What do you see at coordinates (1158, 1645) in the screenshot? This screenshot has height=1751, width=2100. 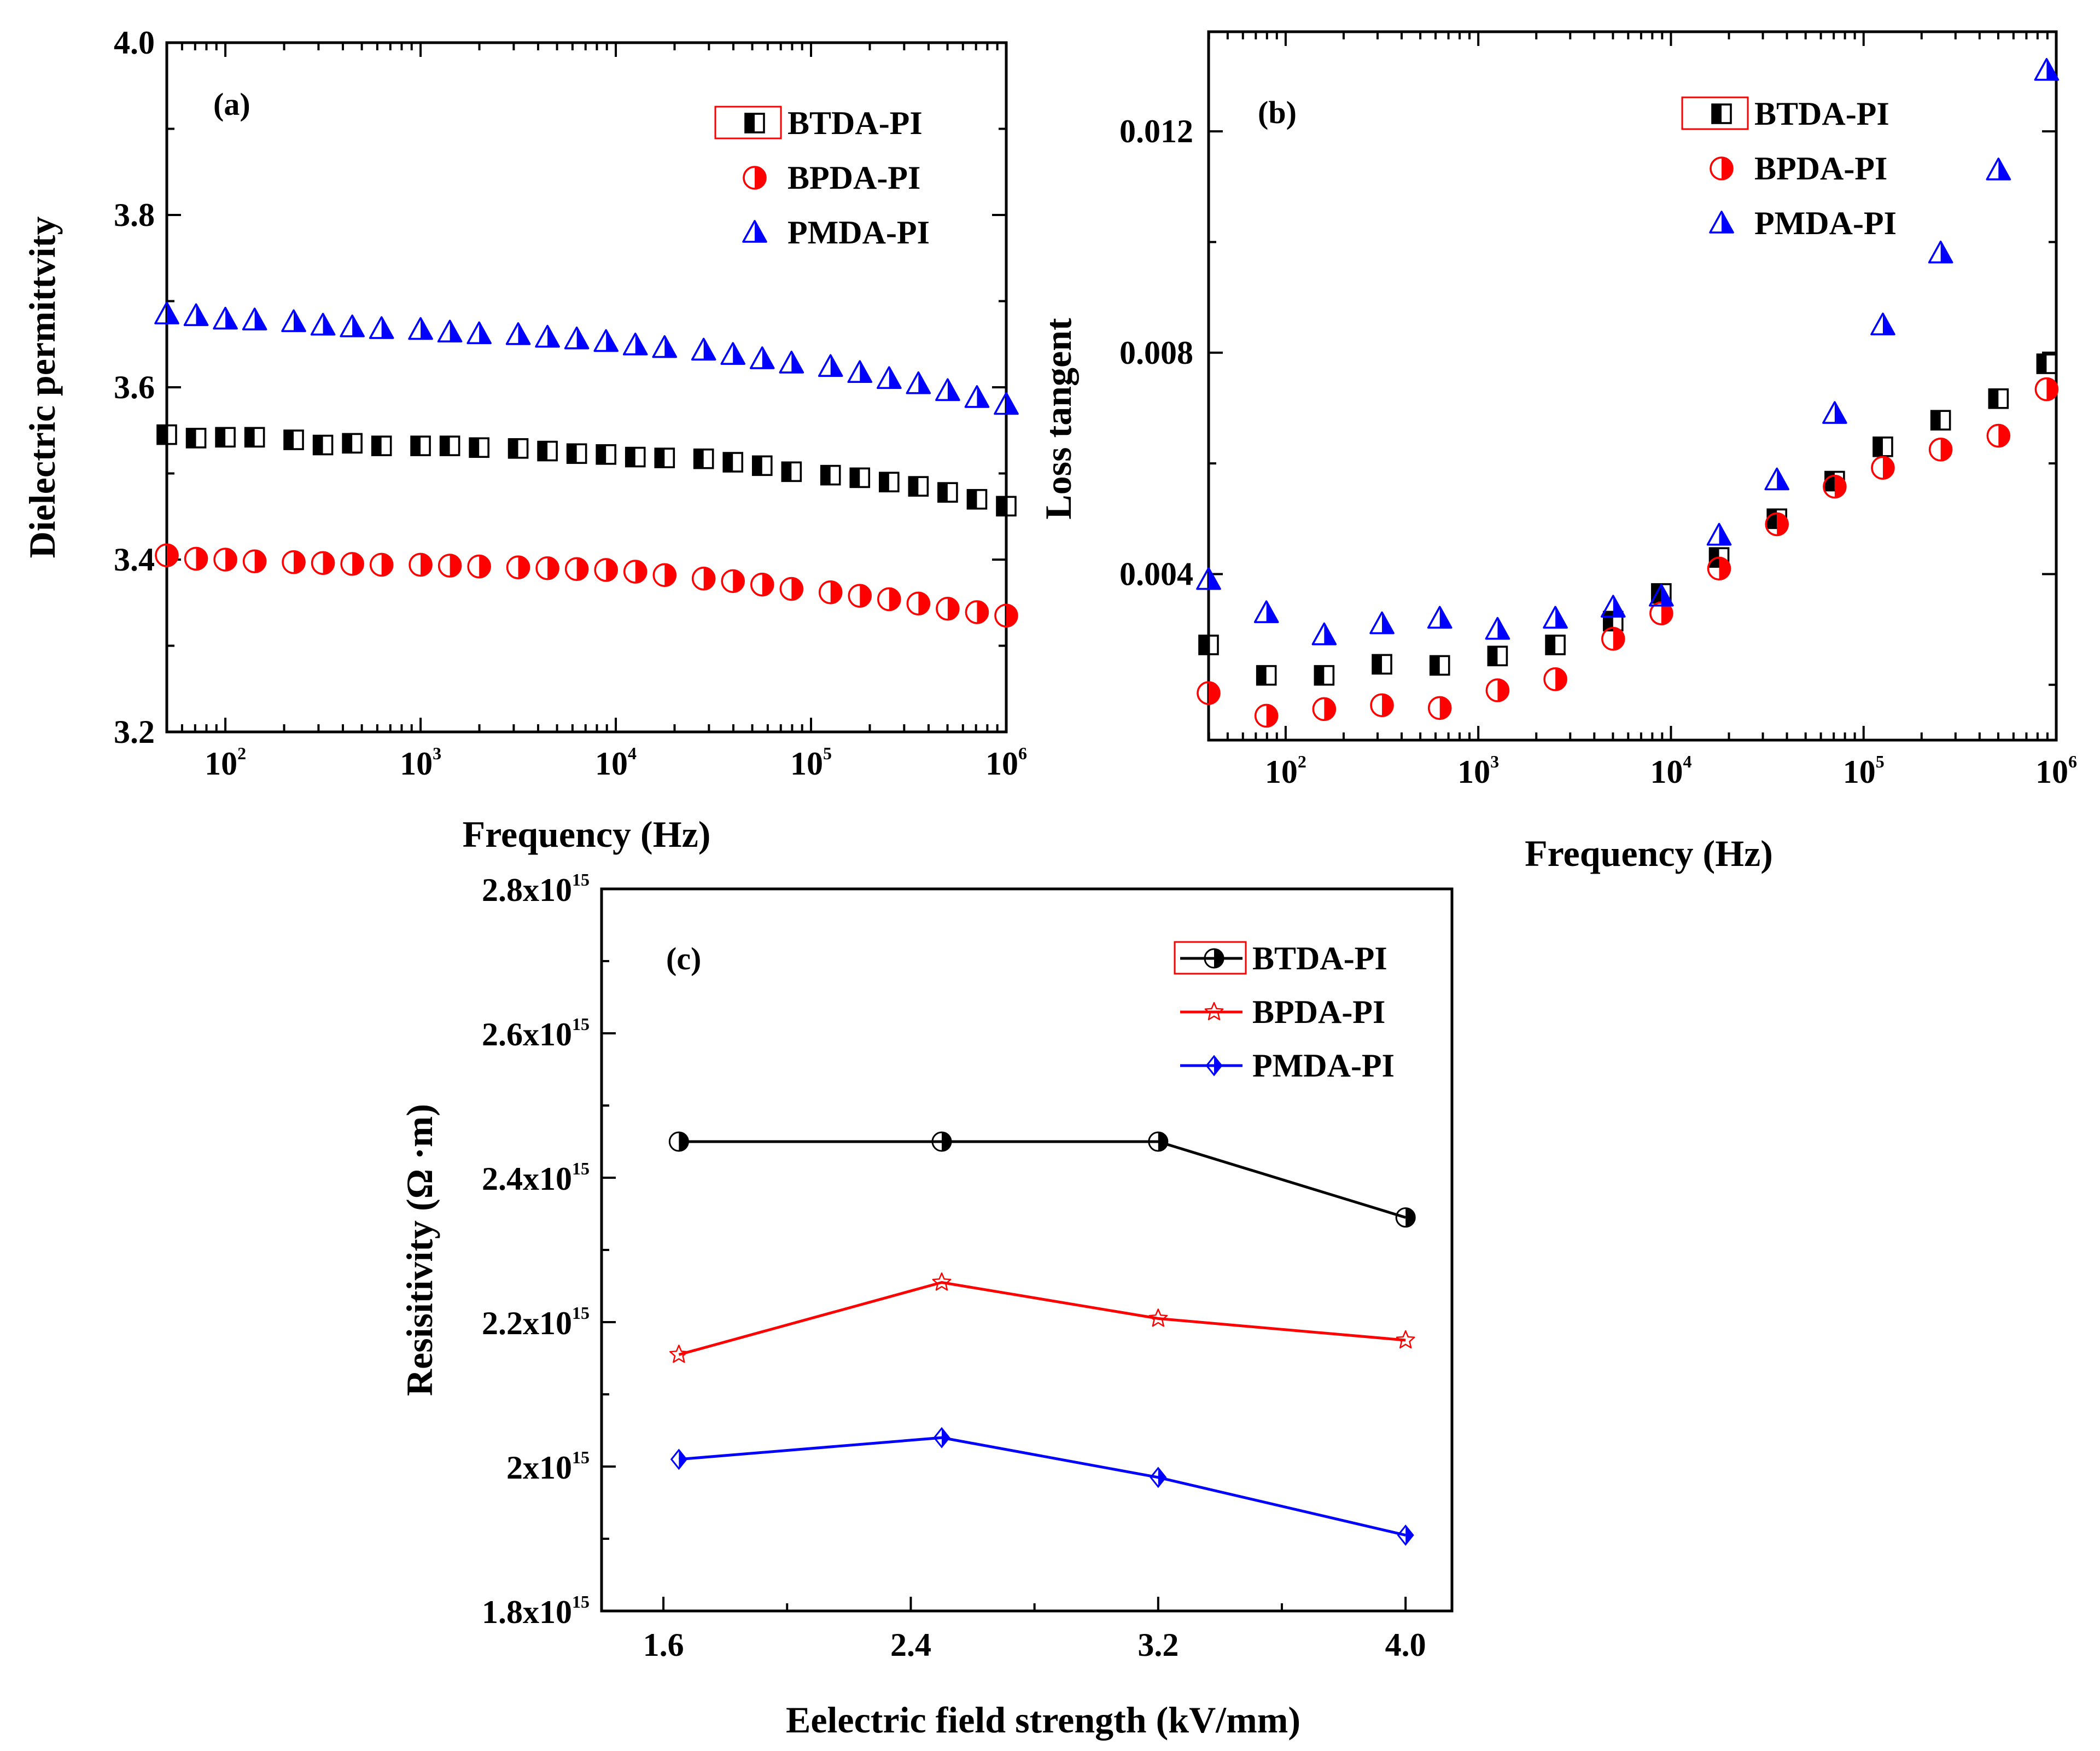 I see `x-tick-label: 3.2` at bounding box center [1158, 1645].